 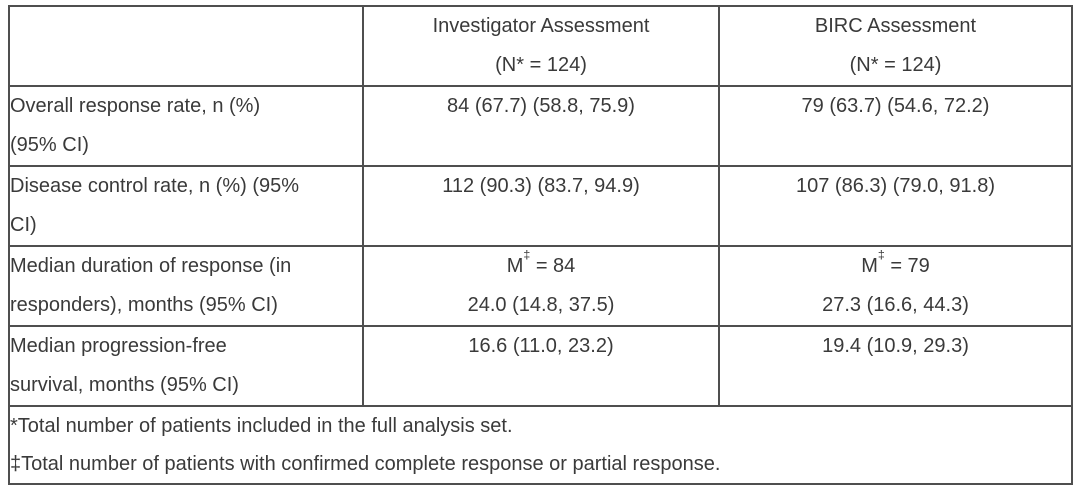 I want to click on birc-value-line: 19.4 (10.9, 29.3), so click(x=895, y=346).